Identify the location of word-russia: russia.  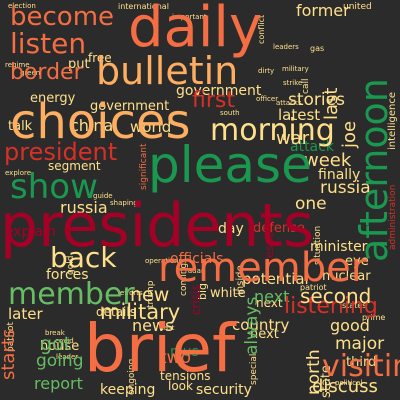
(84, 207).